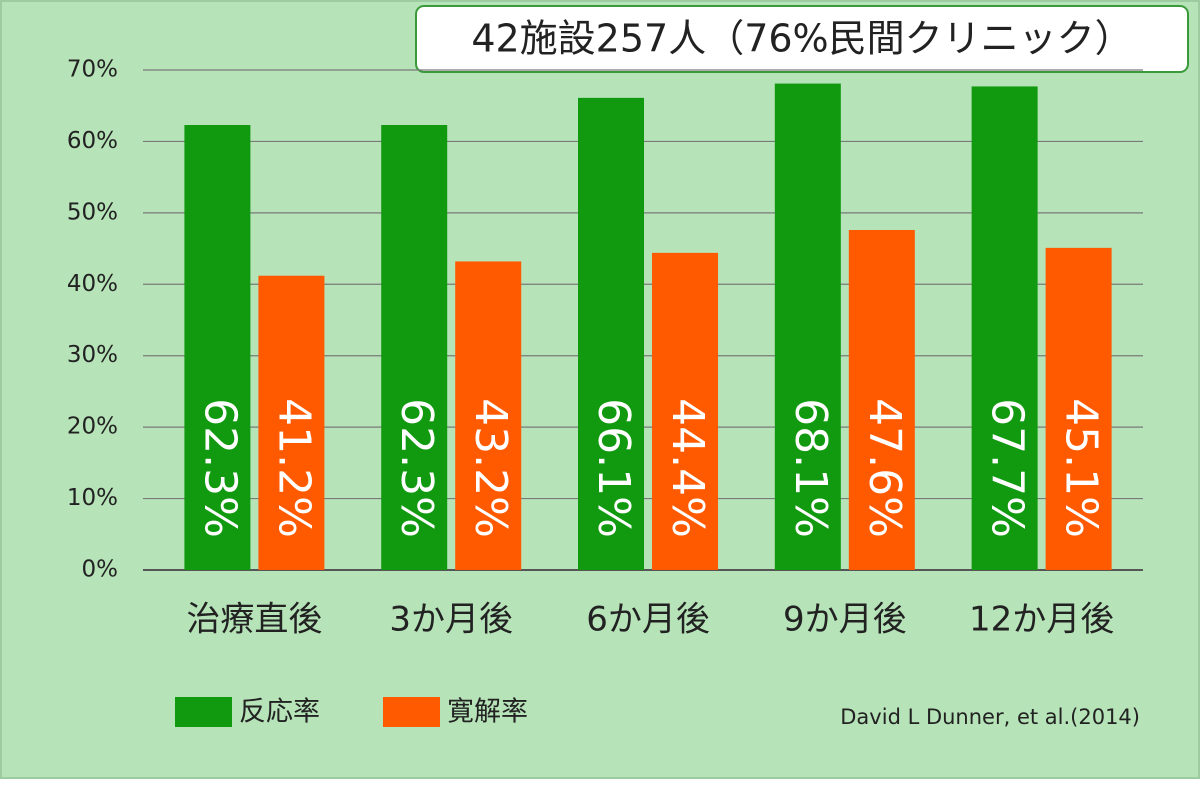  What do you see at coordinates (845, 620) in the screenshot?
I see `x-tick-label: 9か月後` at bounding box center [845, 620].